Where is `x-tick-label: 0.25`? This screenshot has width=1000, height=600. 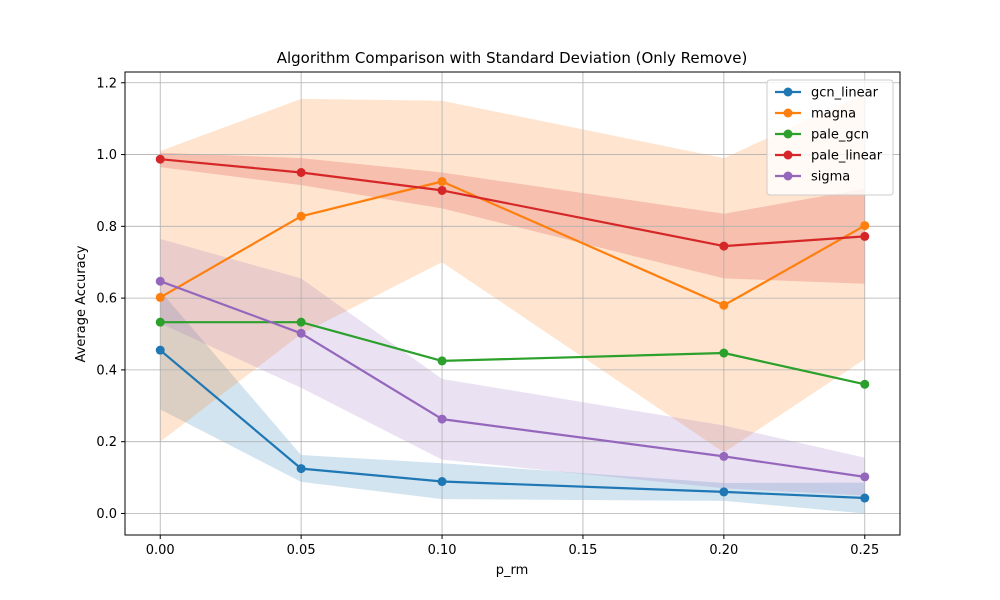
x-tick-label: 0.25 is located at coordinates (864, 550).